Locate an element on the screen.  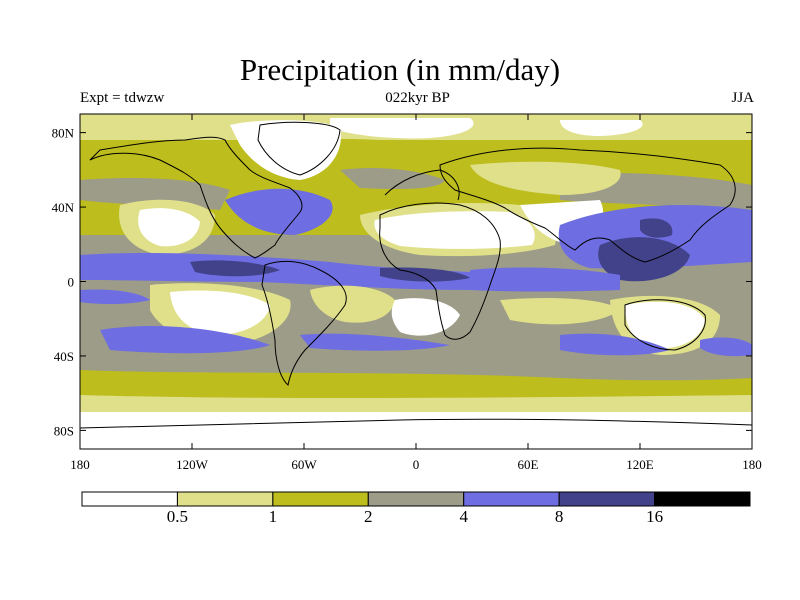
lat-tick-label: 80N is located at coordinates (63, 133).